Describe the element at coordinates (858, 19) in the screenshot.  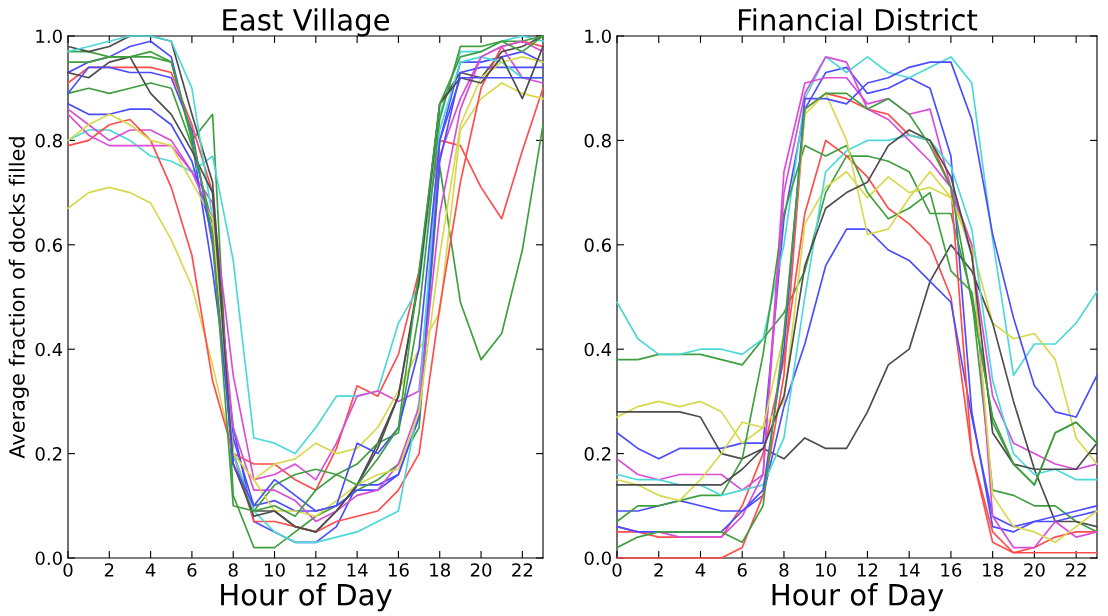
I see `chart-title: Financial District` at that location.